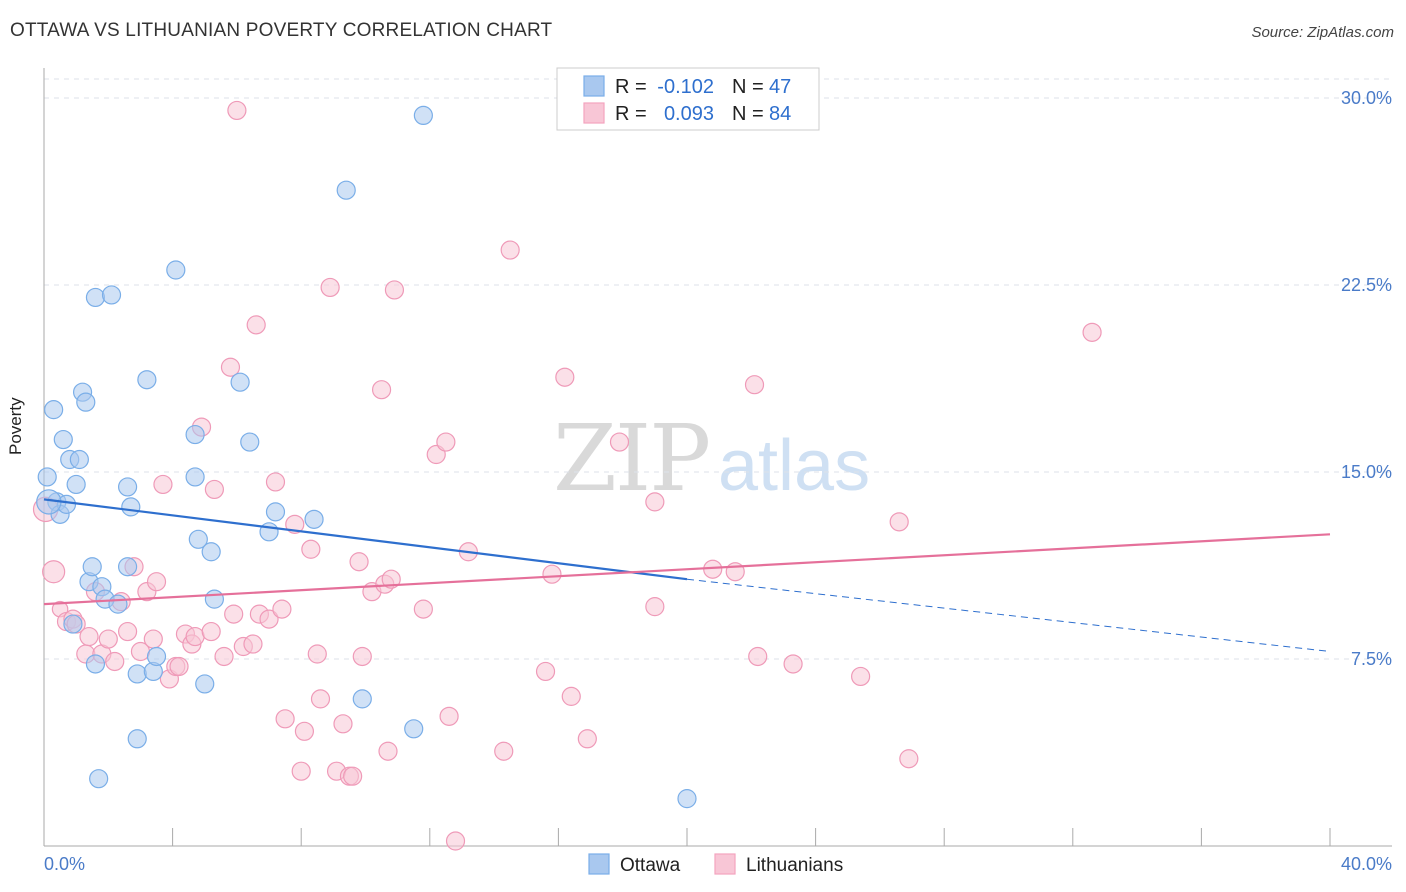 Image resolution: width=1406 pixels, height=892 pixels. I want to click on legend-n-label: N =, so click(748, 114).